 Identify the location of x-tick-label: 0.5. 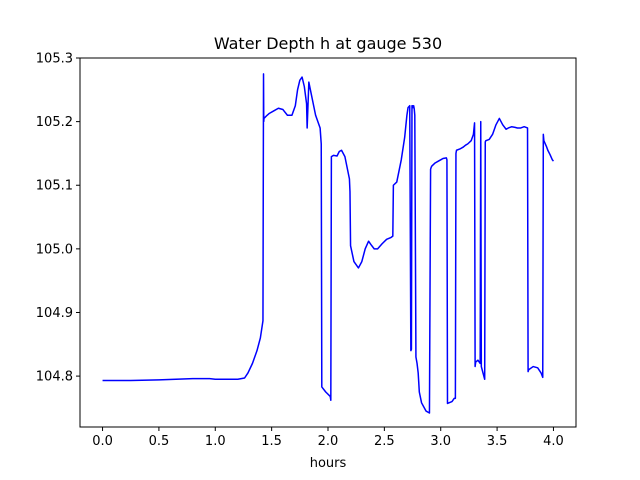
(159, 441).